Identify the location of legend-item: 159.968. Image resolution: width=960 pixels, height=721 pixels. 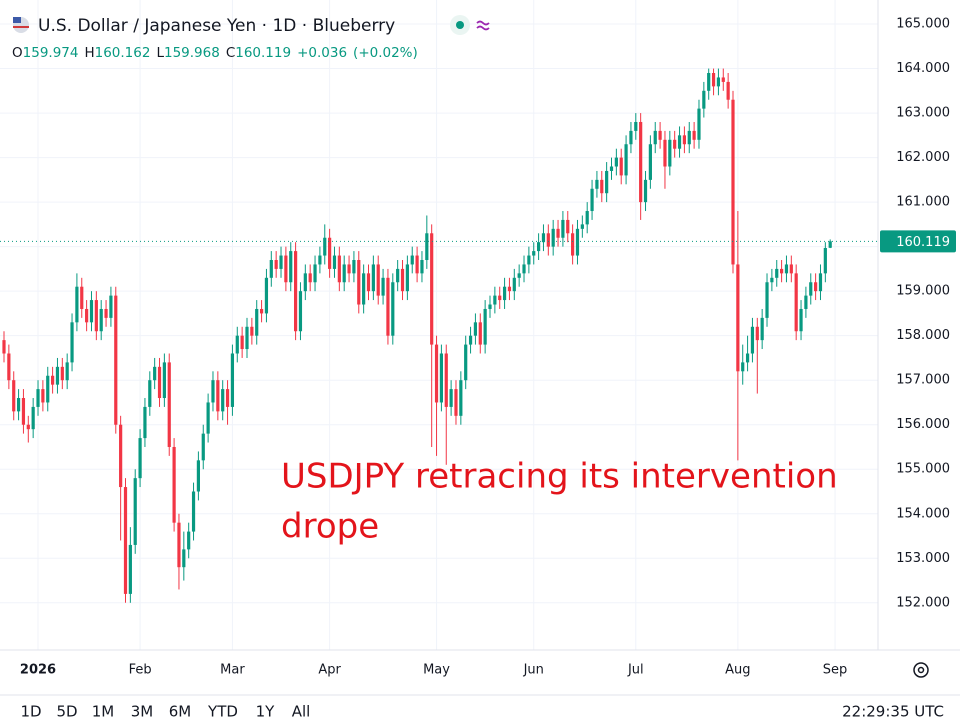
(192, 53).